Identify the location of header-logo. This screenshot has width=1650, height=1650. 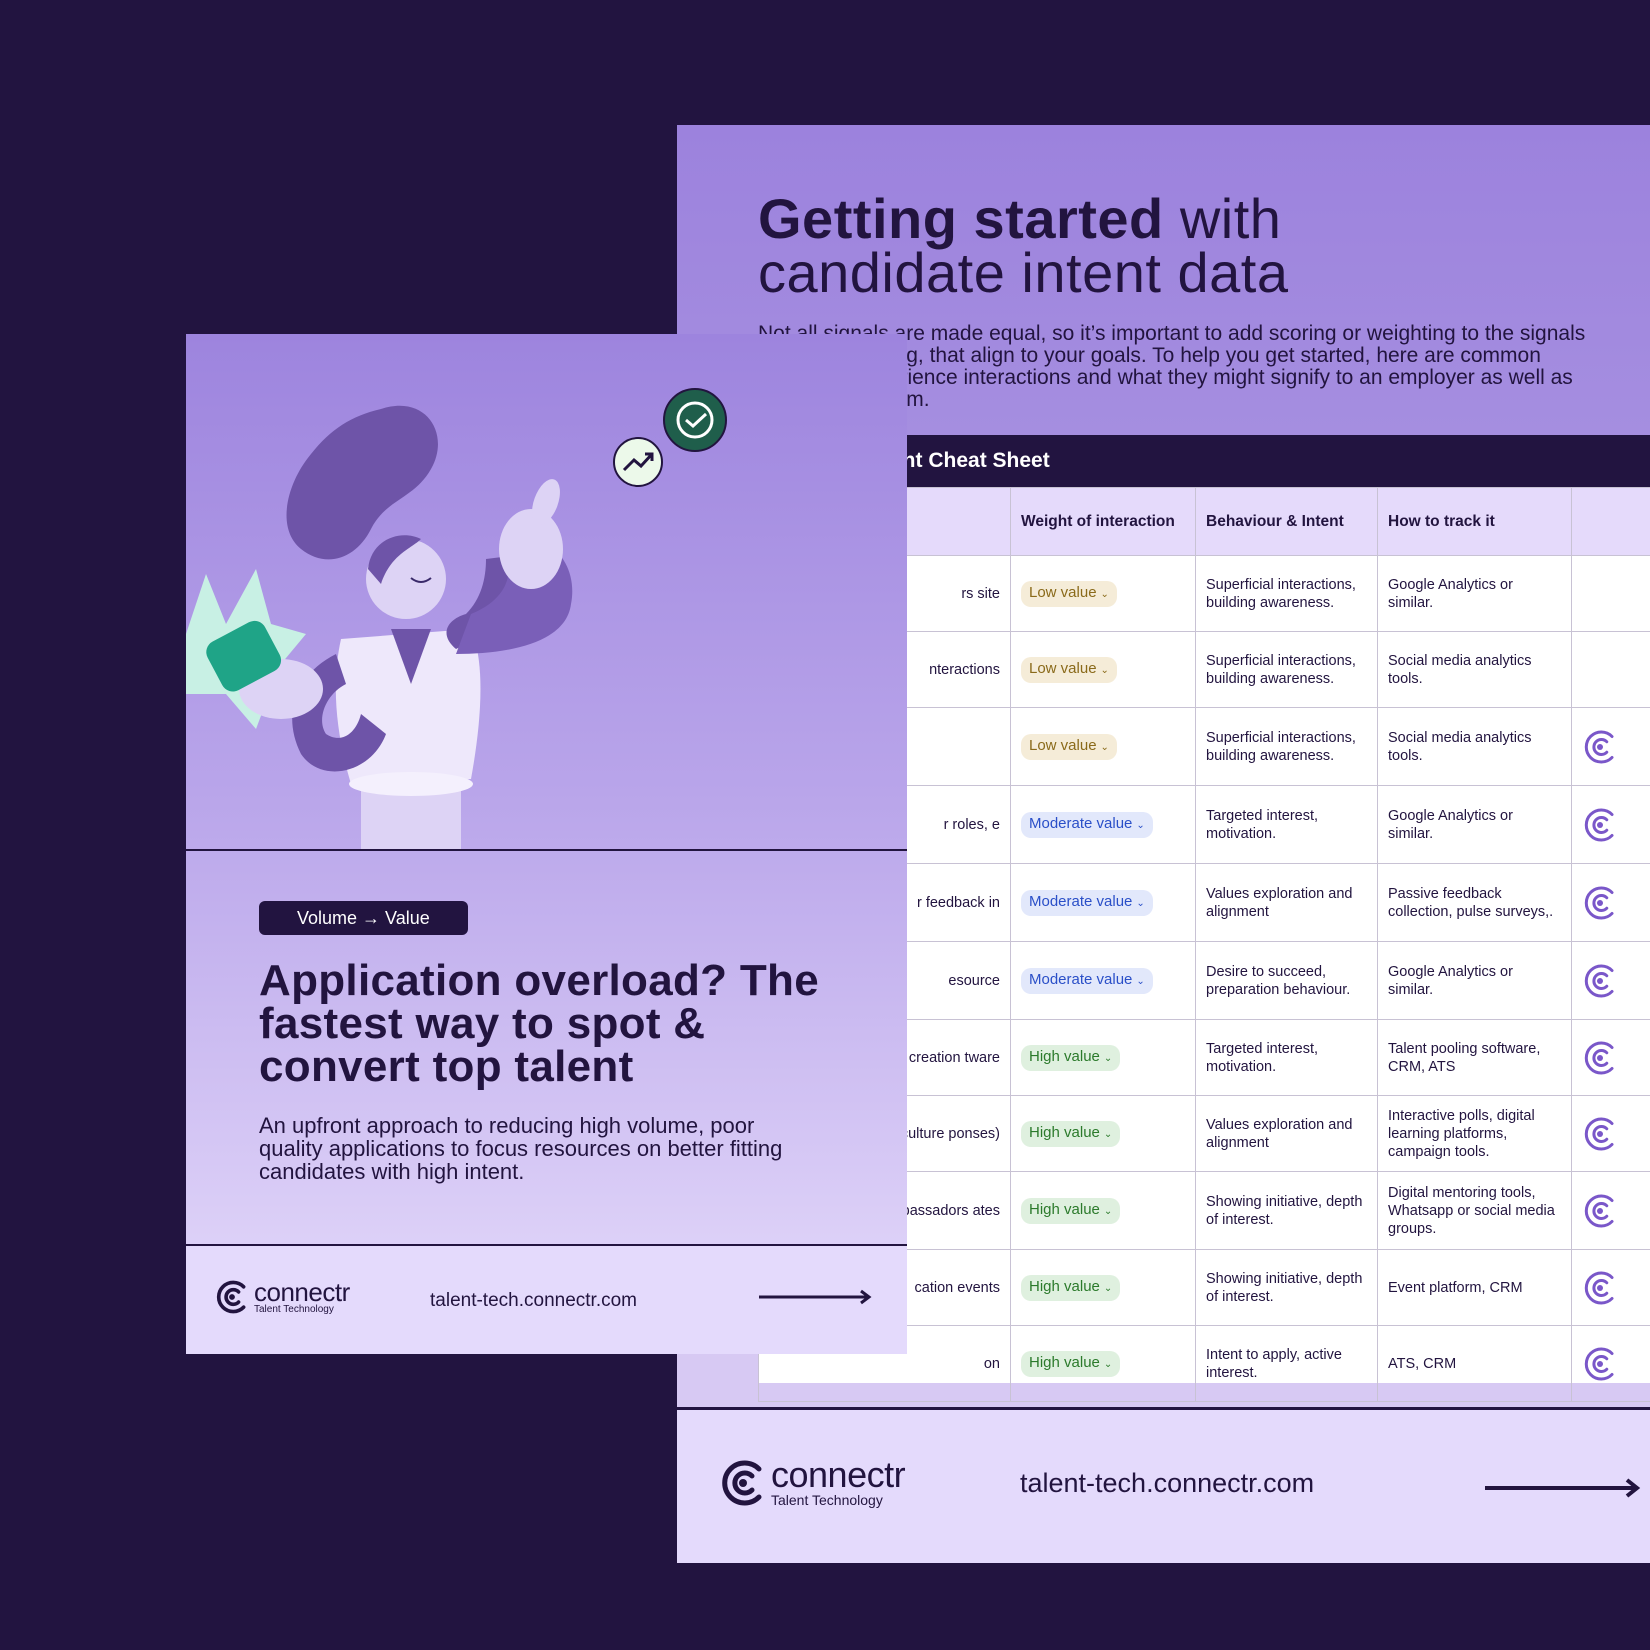
(1610, 521).